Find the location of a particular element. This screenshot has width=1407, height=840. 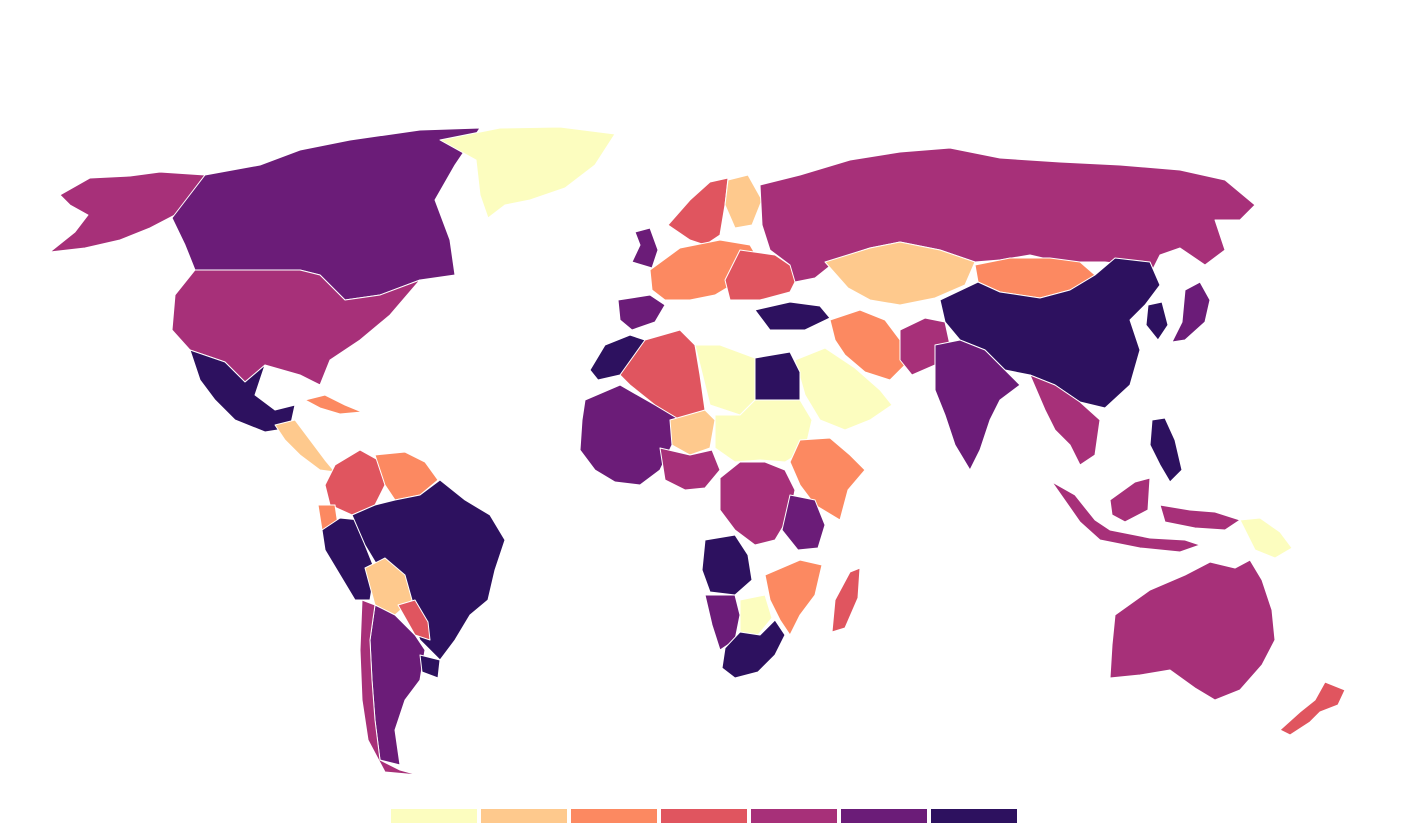

region-india is located at coordinates (977, 405).